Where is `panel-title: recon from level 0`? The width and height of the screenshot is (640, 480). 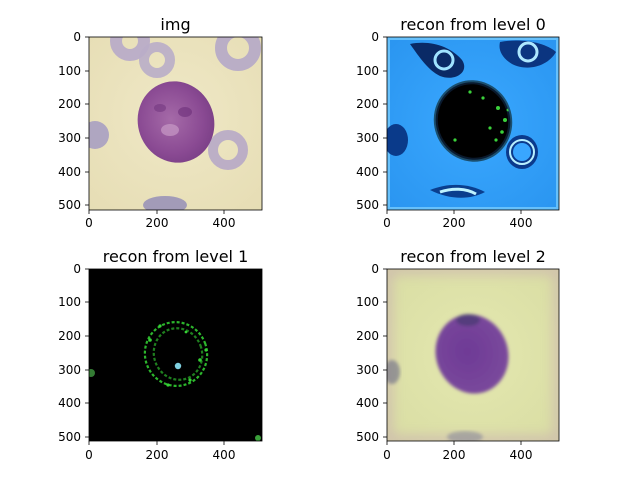 panel-title: recon from level 0 is located at coordinates (473, 24).